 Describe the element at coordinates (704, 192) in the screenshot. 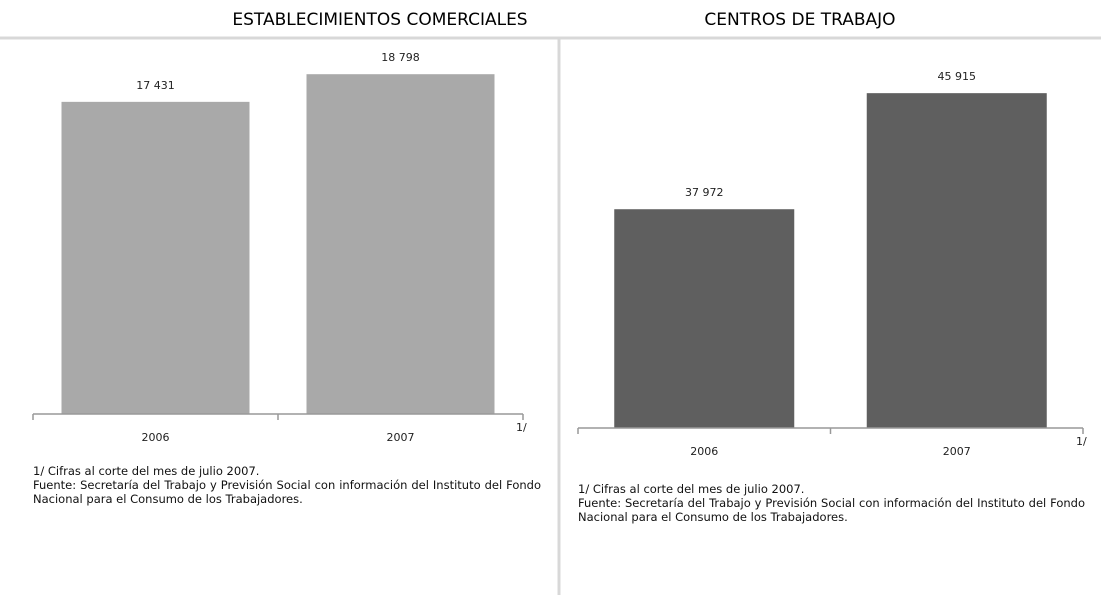

I see `data-label: 37 972` at that location.